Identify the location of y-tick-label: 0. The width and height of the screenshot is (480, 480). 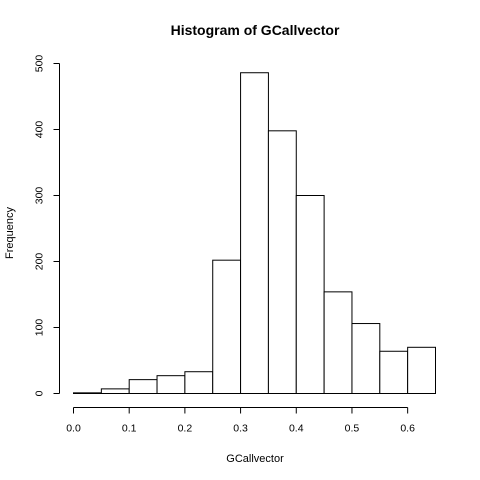
(40, 393).